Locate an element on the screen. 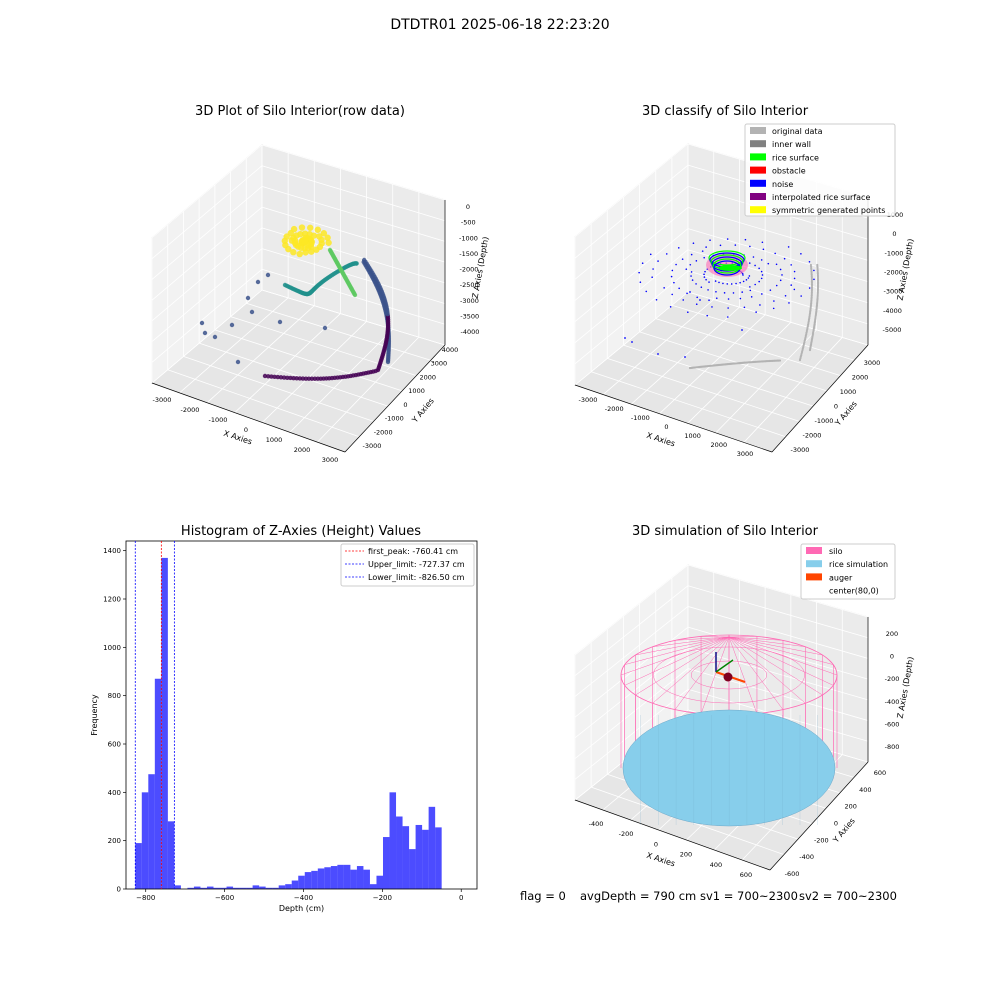 This screenshot has height=1000, width=1000. panel4-z-tick-label: -600 is located at coordinates (892, 724).